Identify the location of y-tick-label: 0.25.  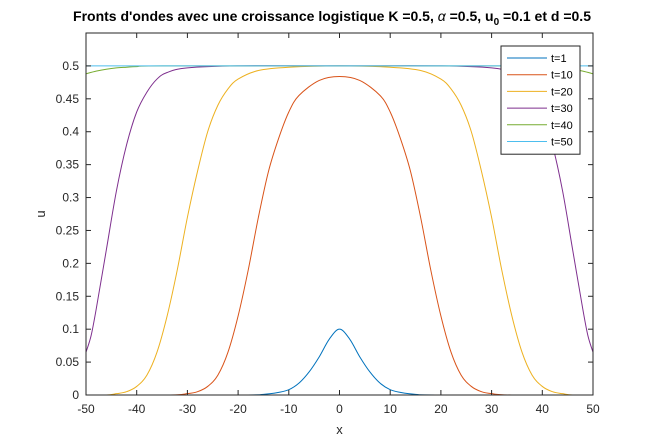
(68, 230).